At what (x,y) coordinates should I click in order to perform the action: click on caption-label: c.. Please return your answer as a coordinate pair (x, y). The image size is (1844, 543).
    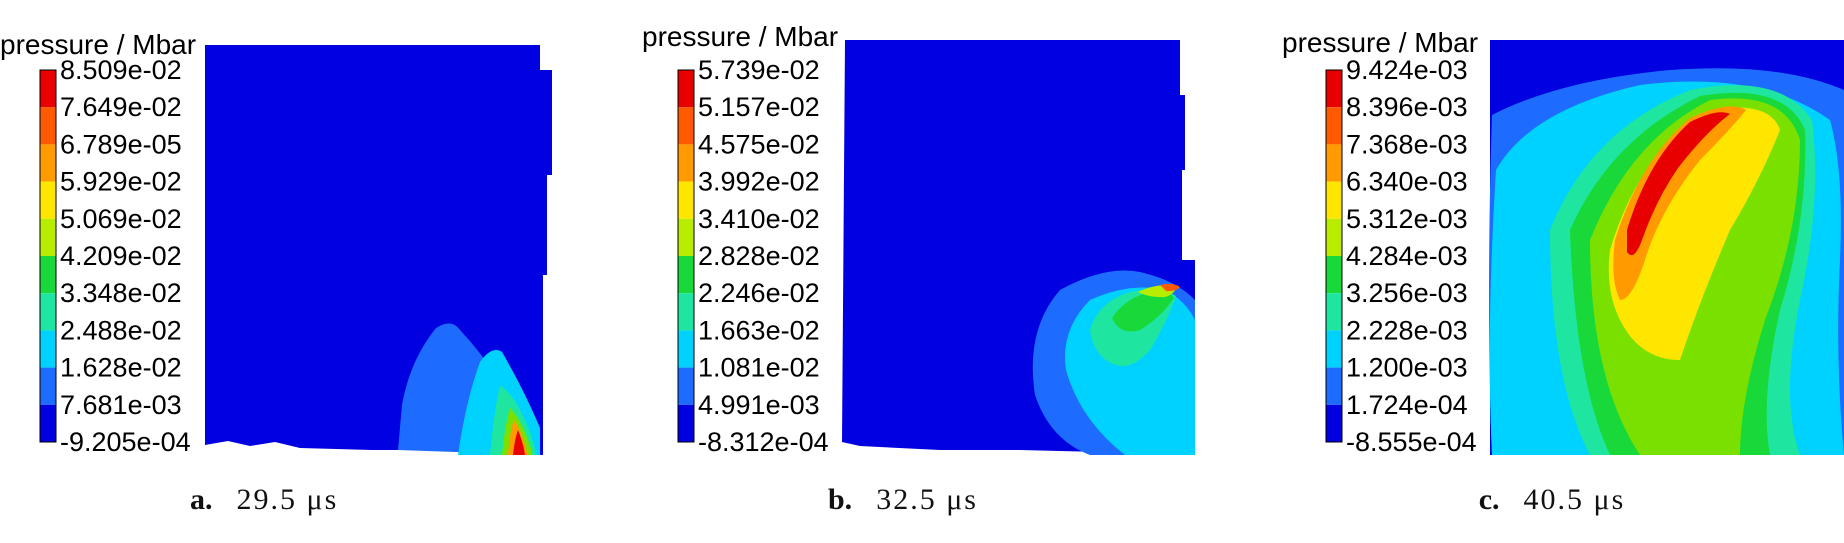
    Looking at the image, I should click on (1489, 499).